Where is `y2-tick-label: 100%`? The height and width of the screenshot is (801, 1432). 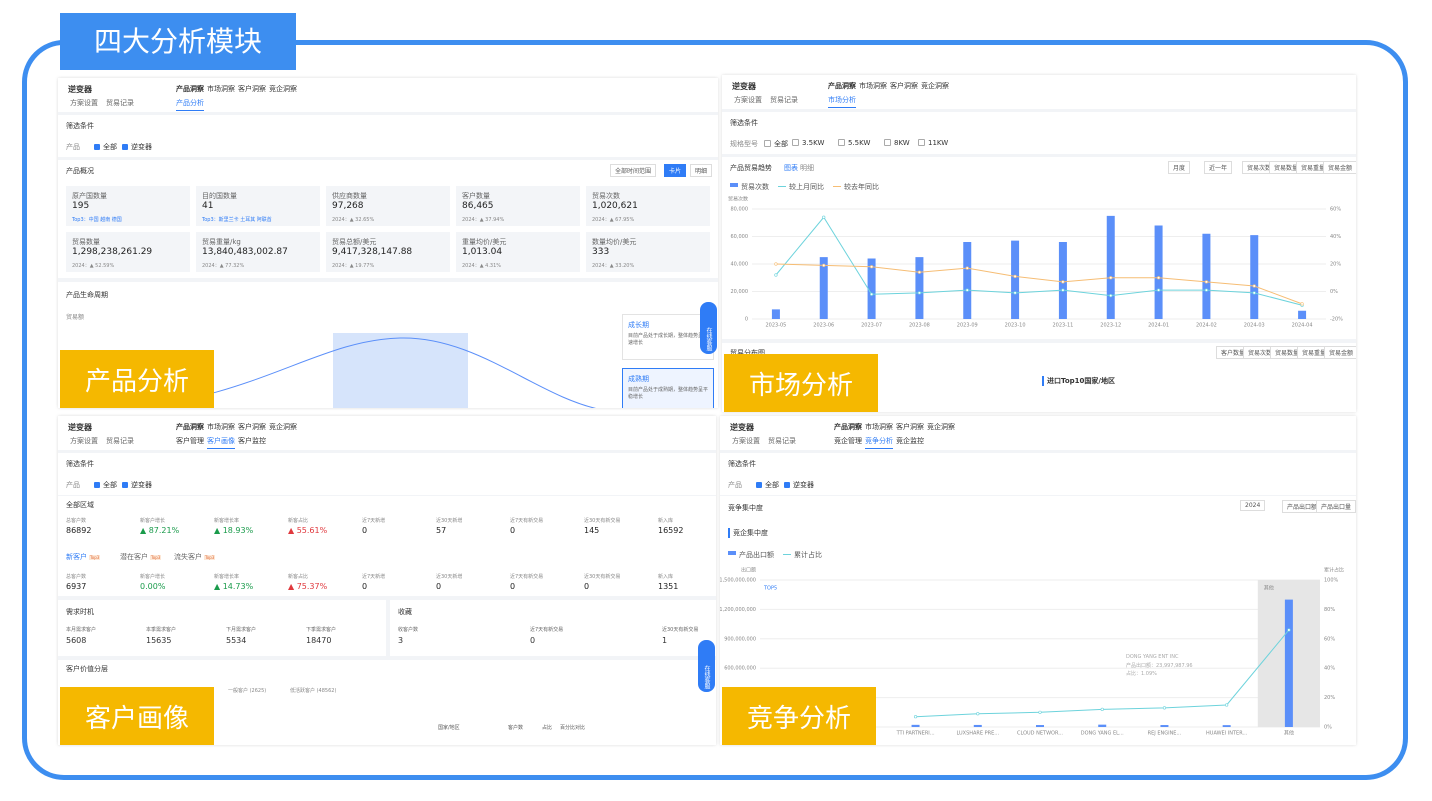
y2-tick-label: 100% is located at coordinates (1331, 581).